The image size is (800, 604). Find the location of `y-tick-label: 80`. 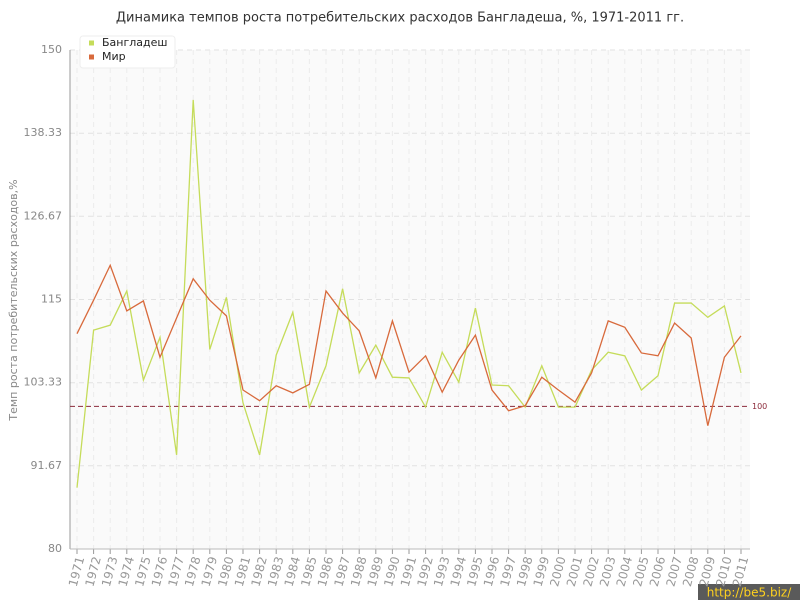

y-tick-label: 80 is located at coordinates (55, 548).